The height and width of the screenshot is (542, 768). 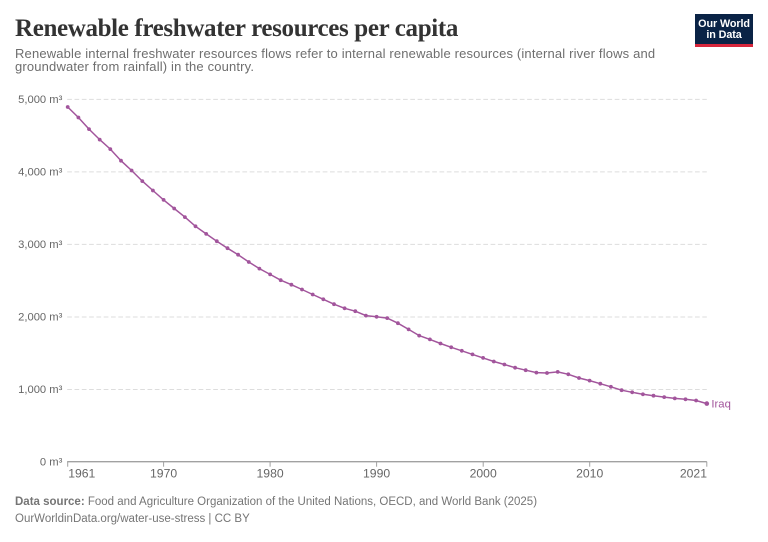 What do you see at coordinates (40, 390) in the screenshot?
I see `svg-text: 1,000 m³` at bounding box center [40, 390].